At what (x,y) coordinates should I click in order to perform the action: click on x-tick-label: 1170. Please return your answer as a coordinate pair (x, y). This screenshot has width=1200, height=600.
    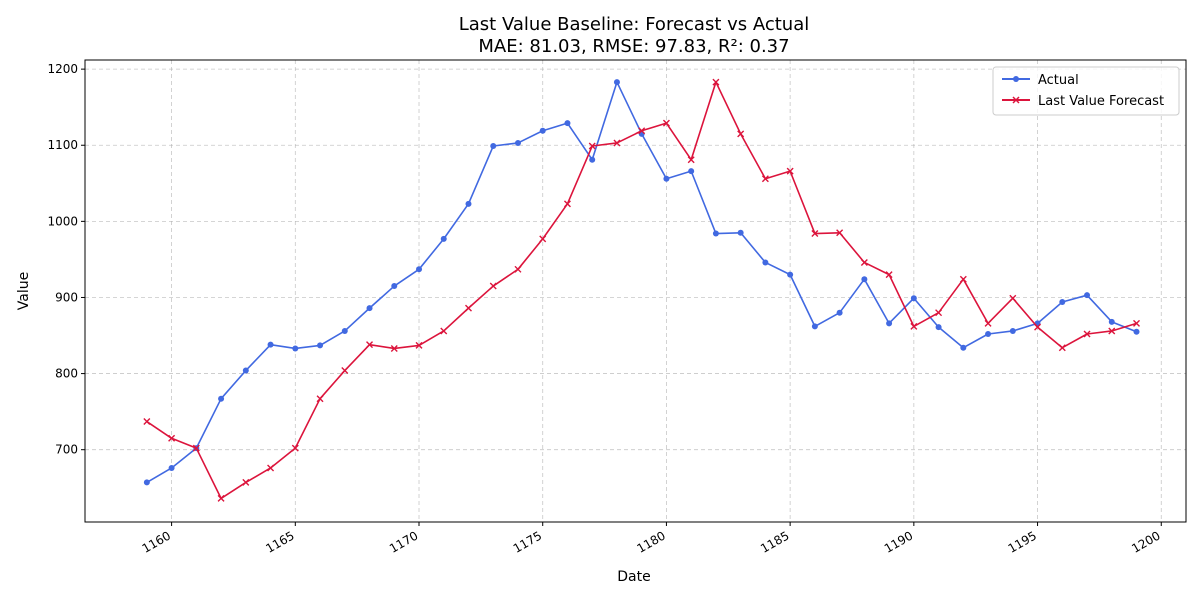
    Looking at the image, I should click on (403, 541).